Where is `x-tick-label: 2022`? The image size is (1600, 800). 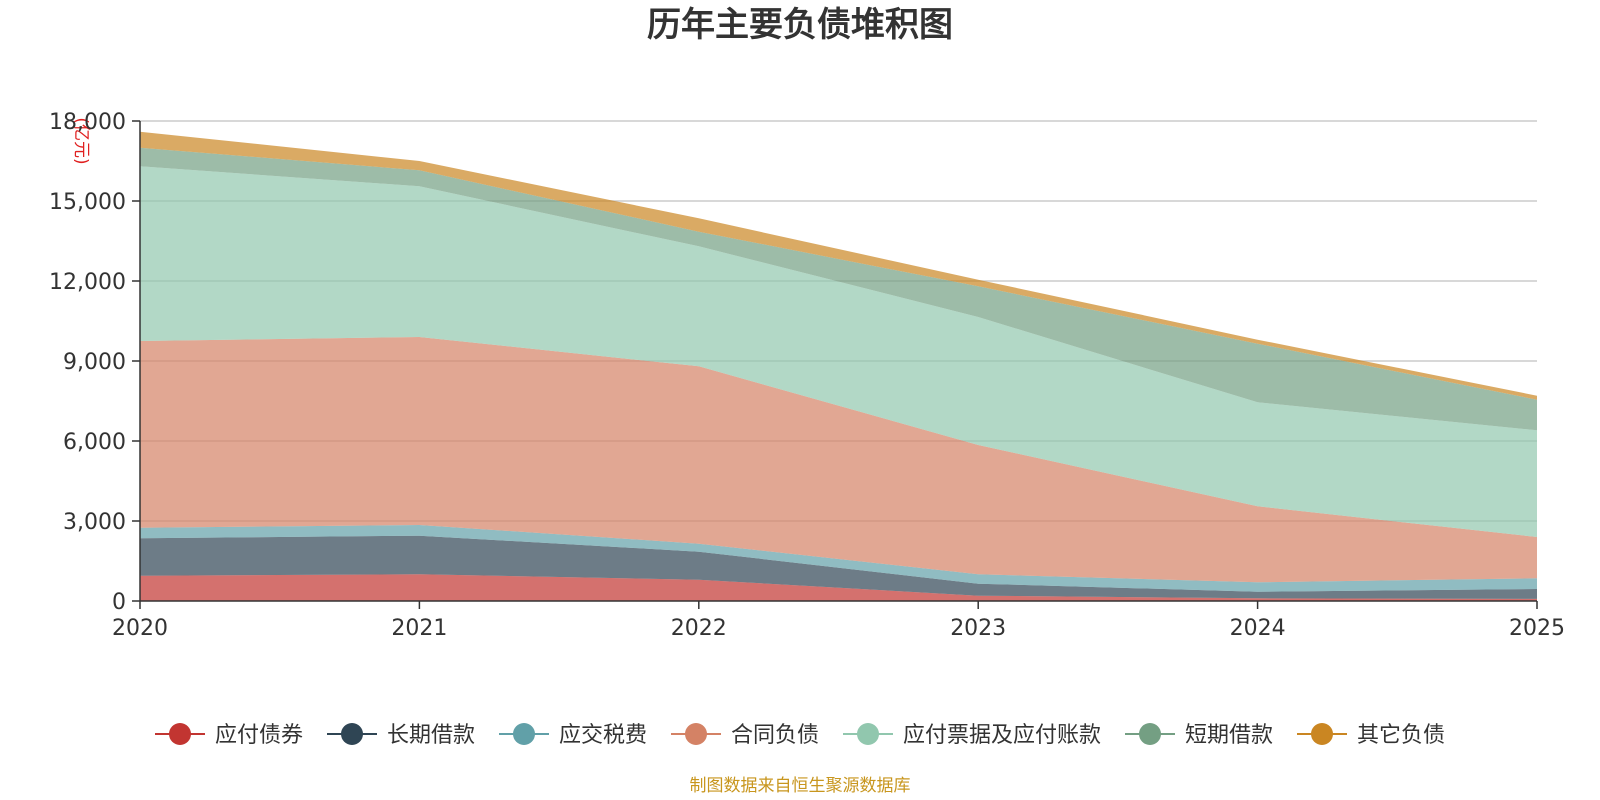 x-tick-label: 2022 is located at coordinates (699, 628).